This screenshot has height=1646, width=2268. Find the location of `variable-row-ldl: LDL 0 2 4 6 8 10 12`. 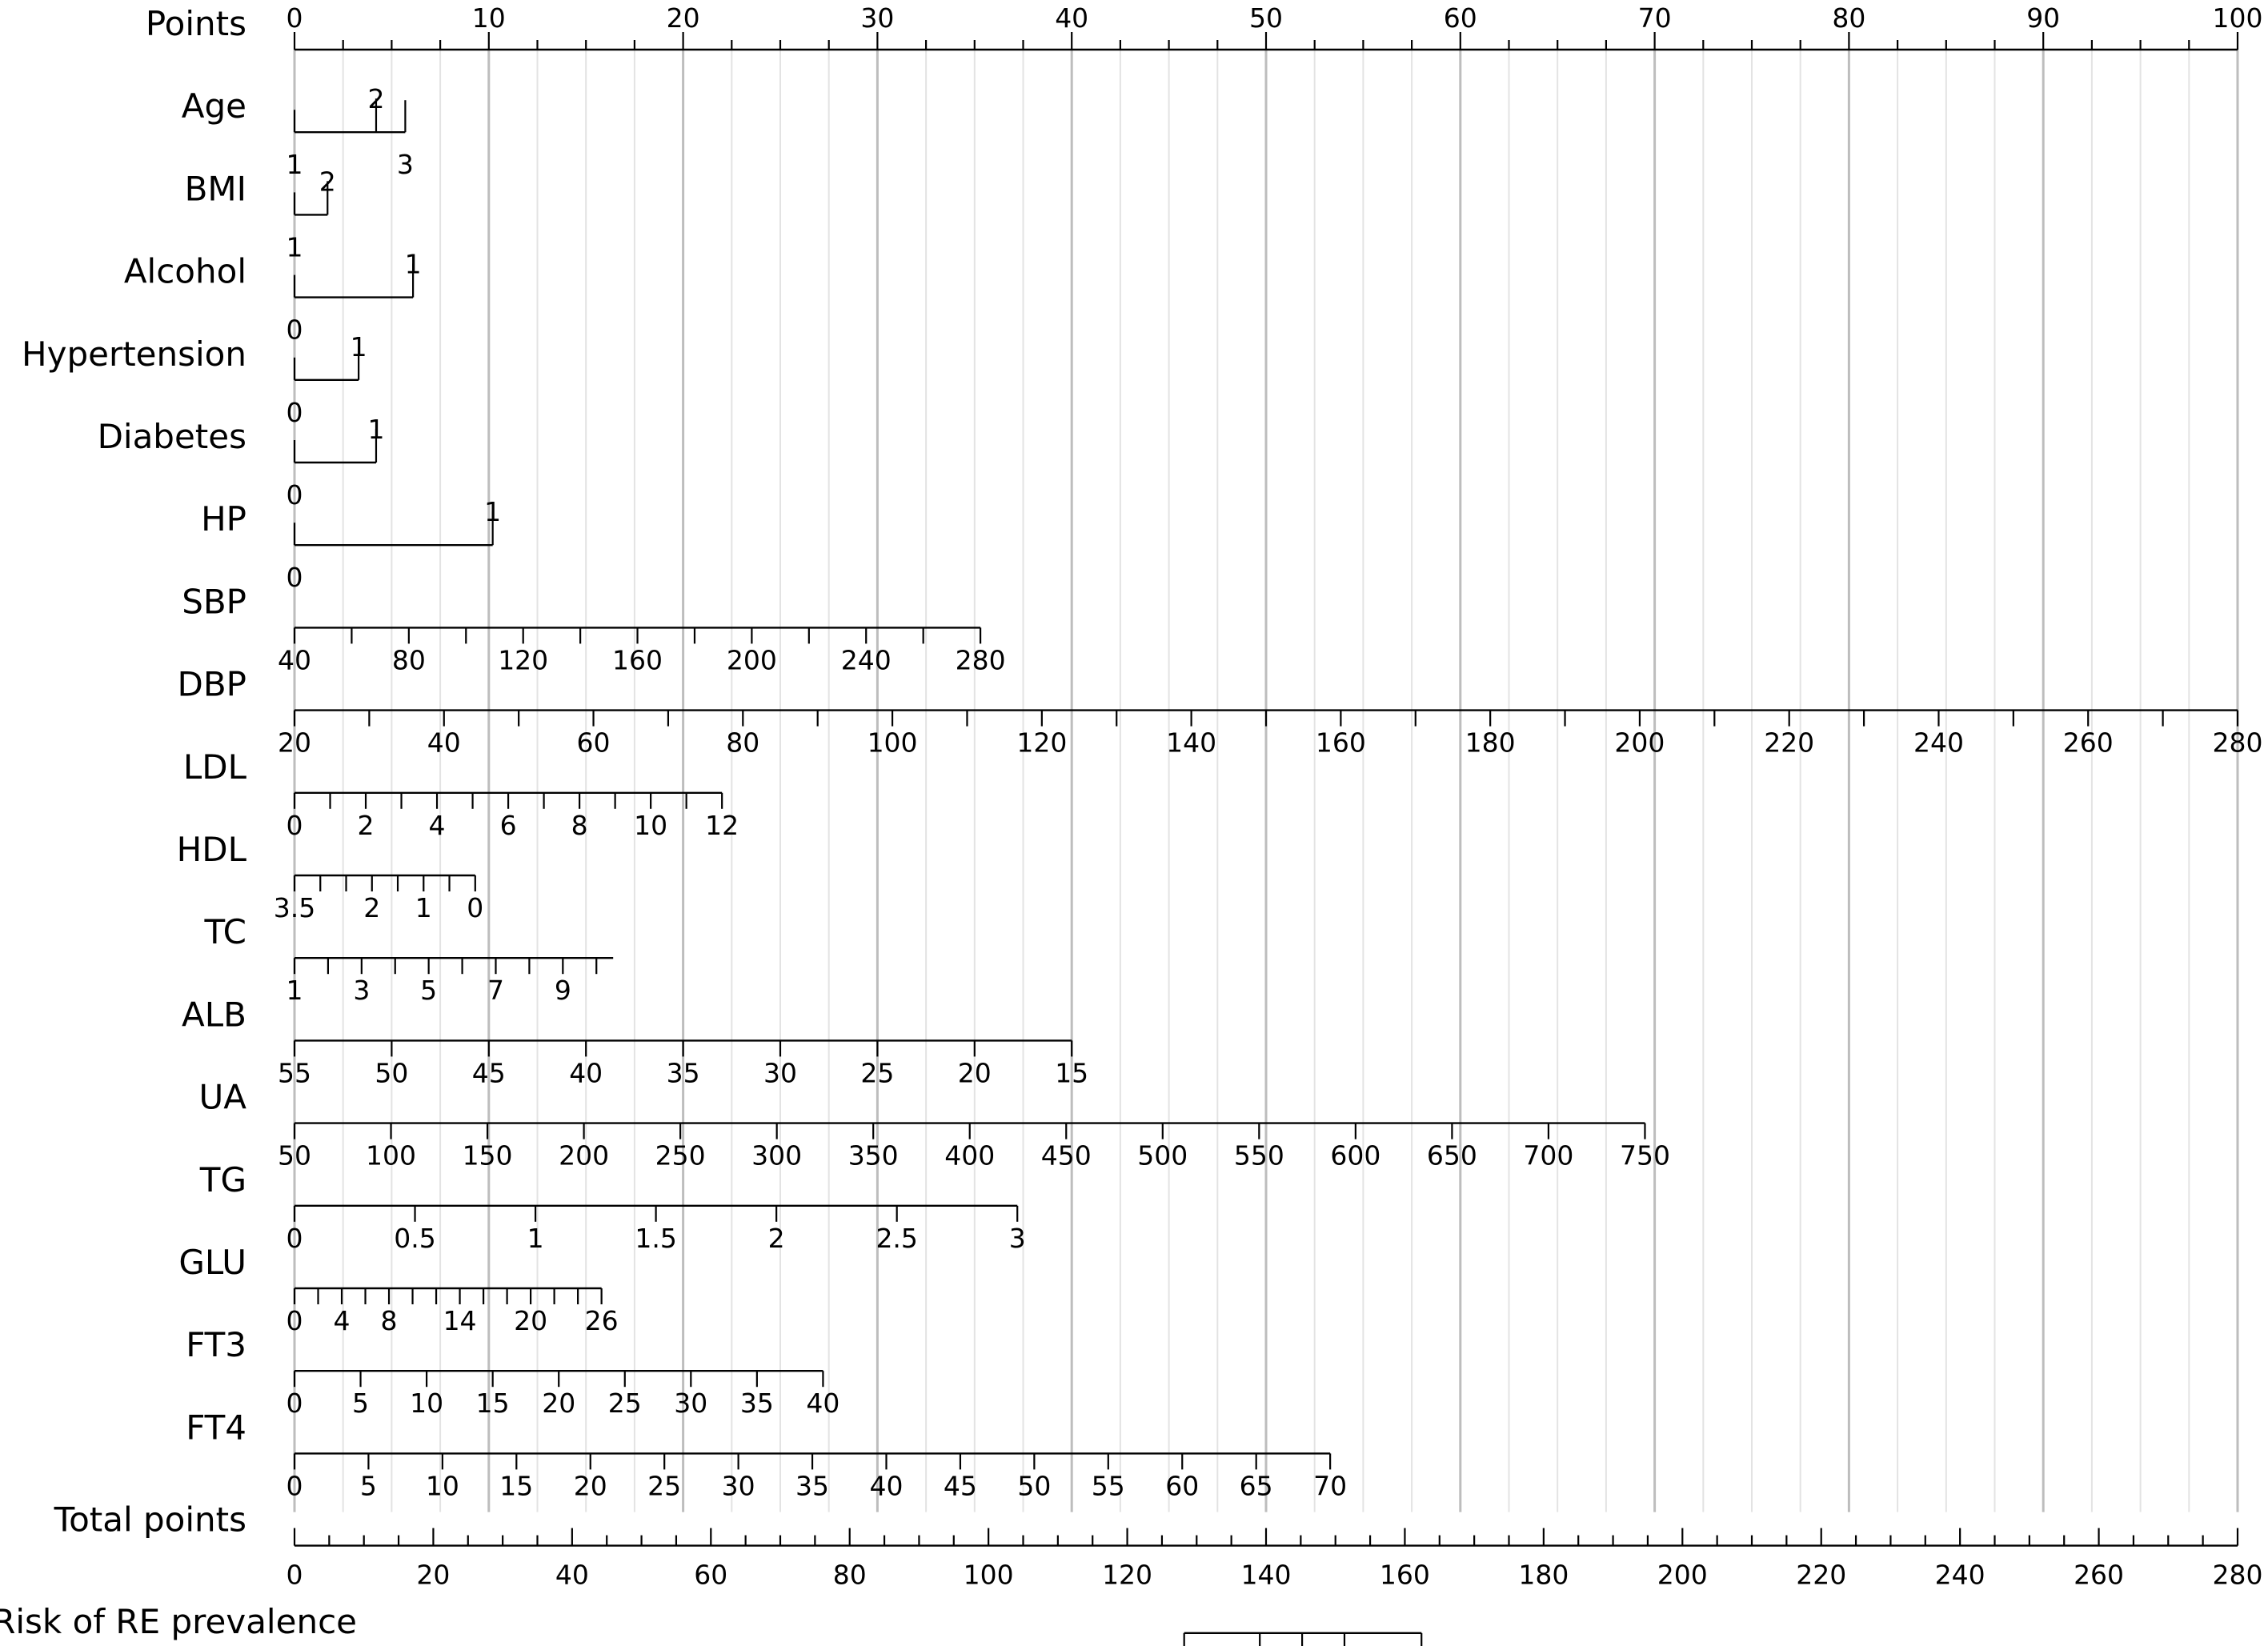

variable-row-ldl: LDL 0 2 4 6 8 10 12 is located at coordinates (461, 794).